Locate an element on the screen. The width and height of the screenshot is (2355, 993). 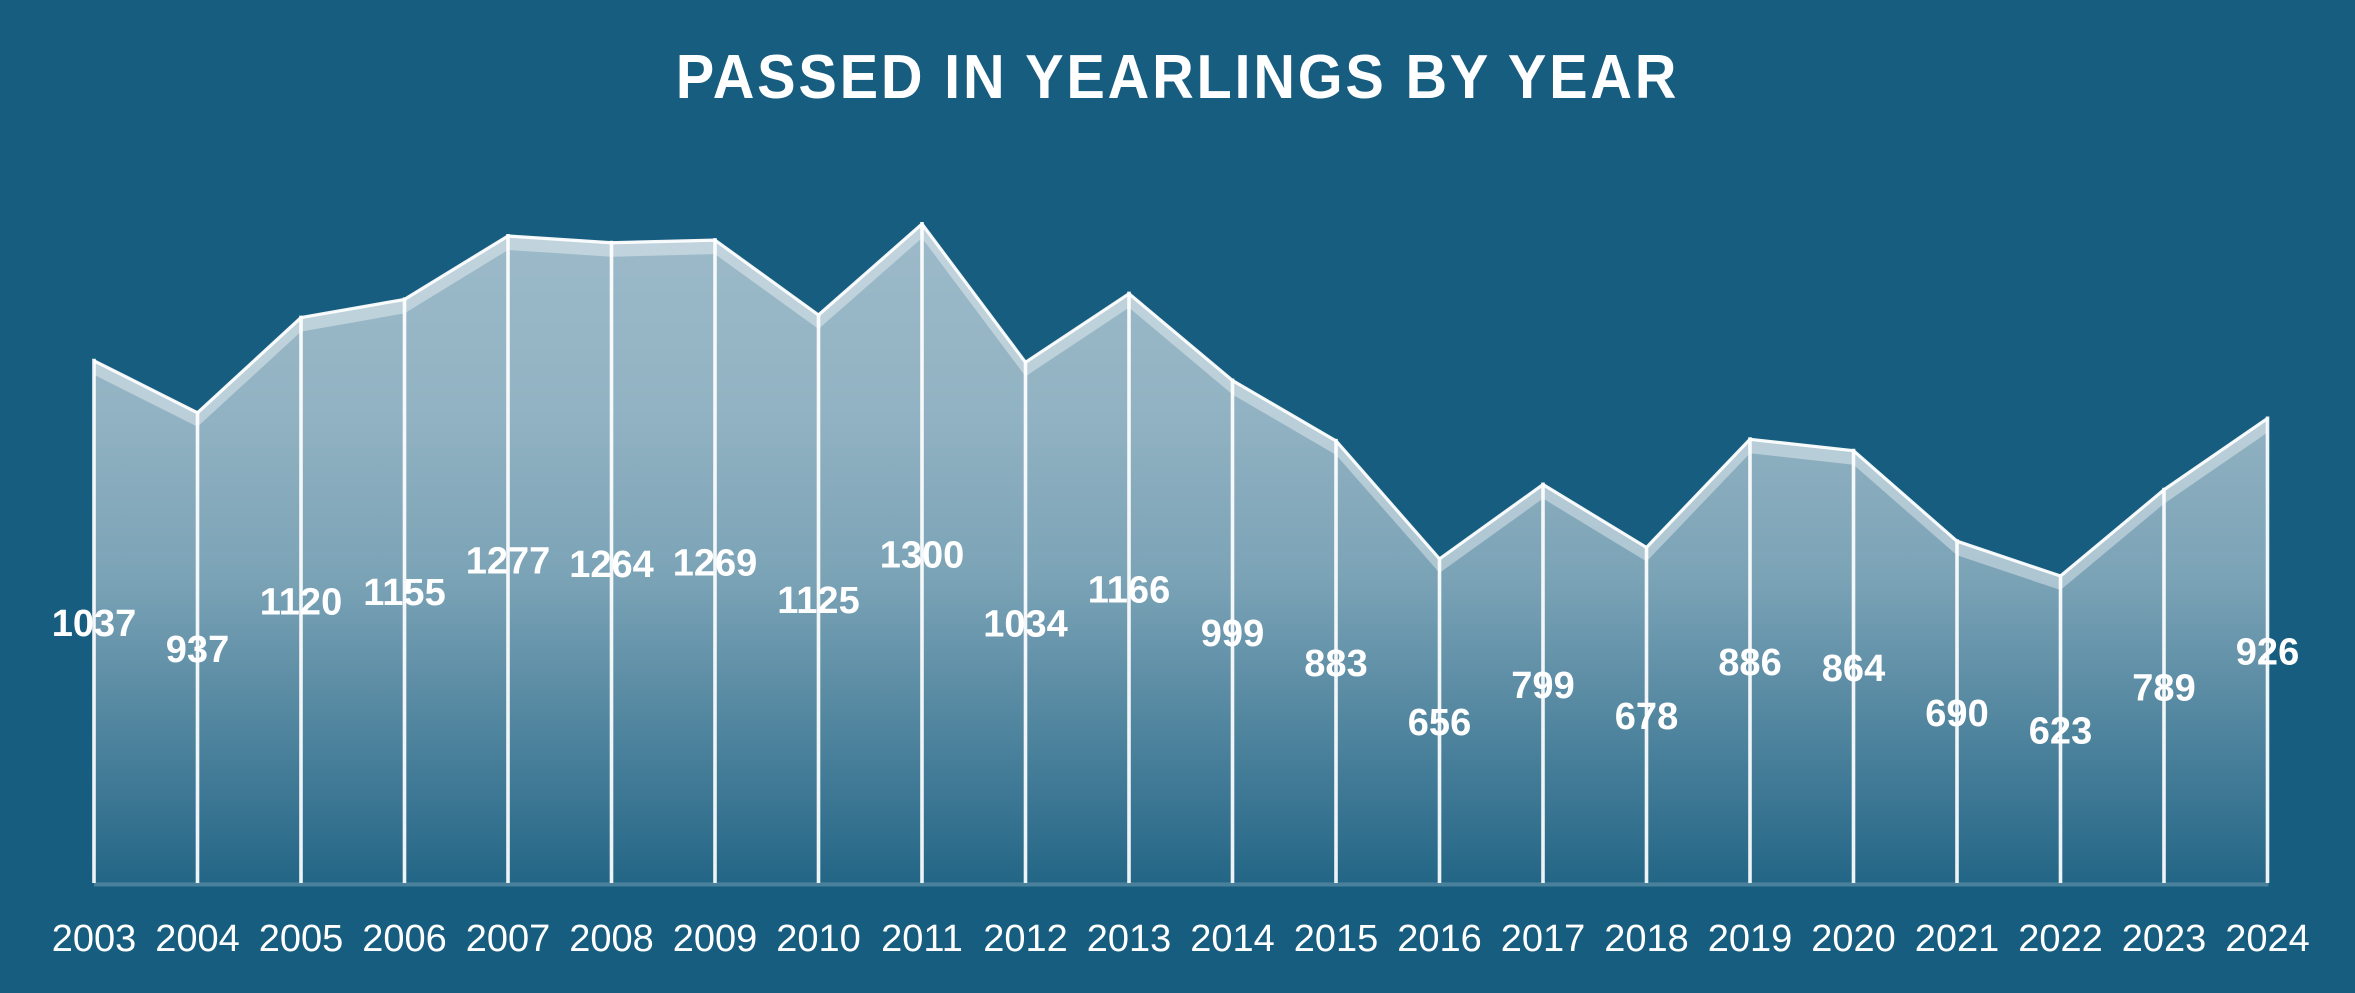
value-label-2019: 886 is located at coordinates (1749, 663).